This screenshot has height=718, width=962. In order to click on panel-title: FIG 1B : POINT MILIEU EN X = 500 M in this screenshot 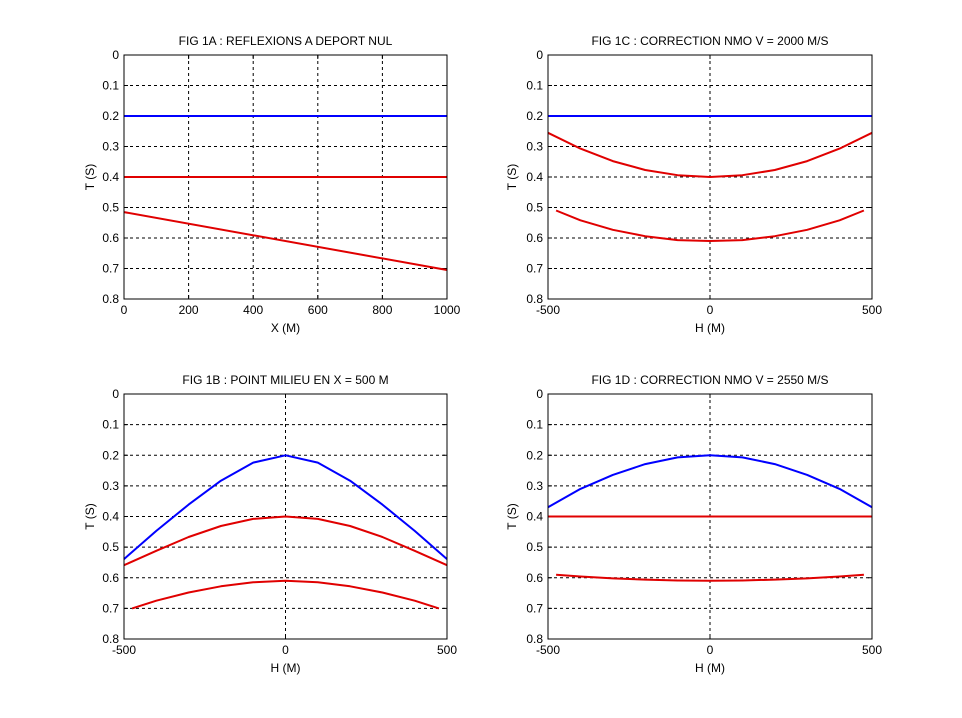, I will do `click(285, 380)`.